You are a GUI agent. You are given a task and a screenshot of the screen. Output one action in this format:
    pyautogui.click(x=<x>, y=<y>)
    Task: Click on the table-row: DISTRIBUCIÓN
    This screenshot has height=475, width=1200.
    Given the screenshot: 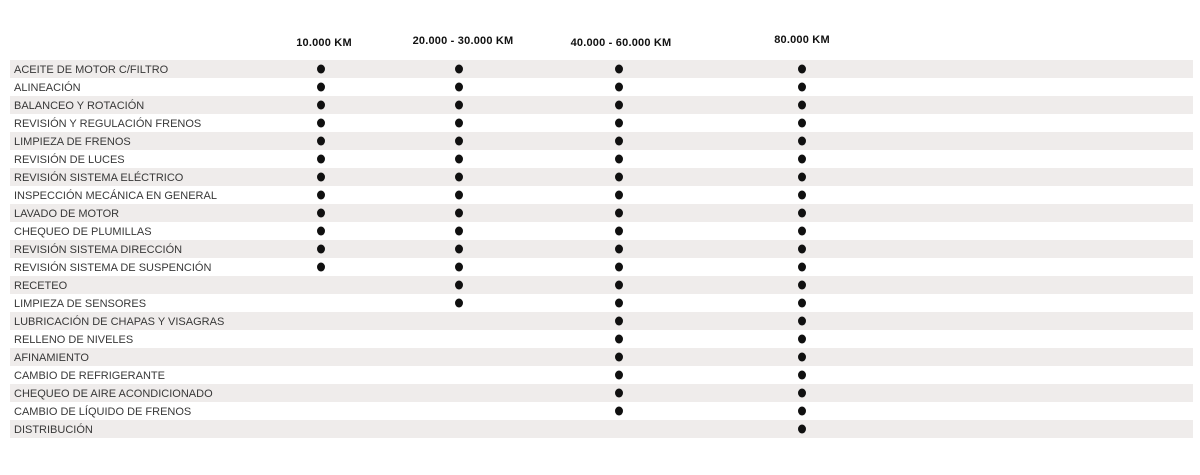 What is the action you would take?
    pyautogui.click(x=601, y=429)
    